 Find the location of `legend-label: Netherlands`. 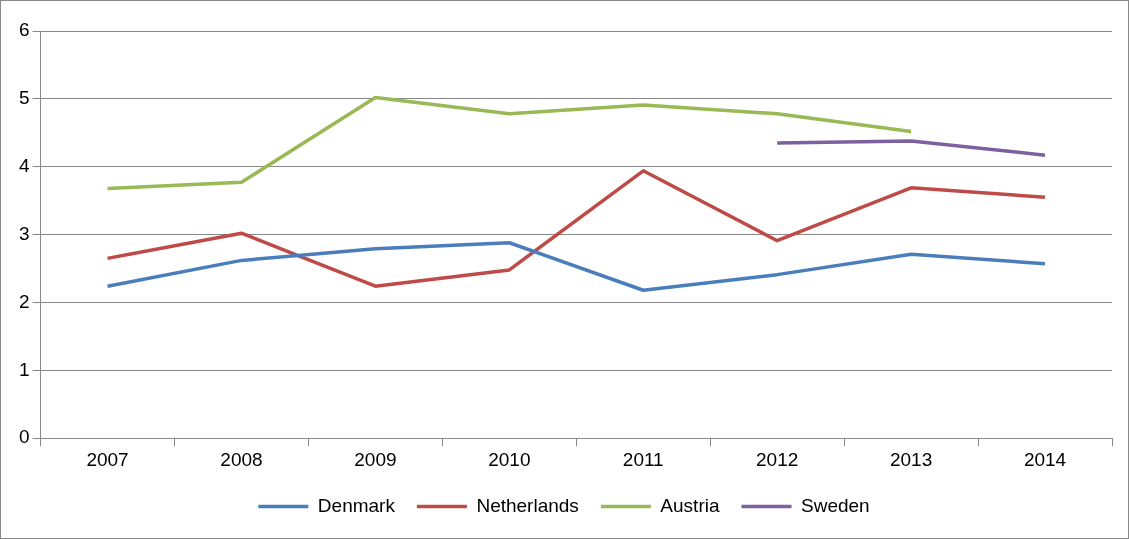

legend-label: Netherlands is located at coordinates (527, 505).